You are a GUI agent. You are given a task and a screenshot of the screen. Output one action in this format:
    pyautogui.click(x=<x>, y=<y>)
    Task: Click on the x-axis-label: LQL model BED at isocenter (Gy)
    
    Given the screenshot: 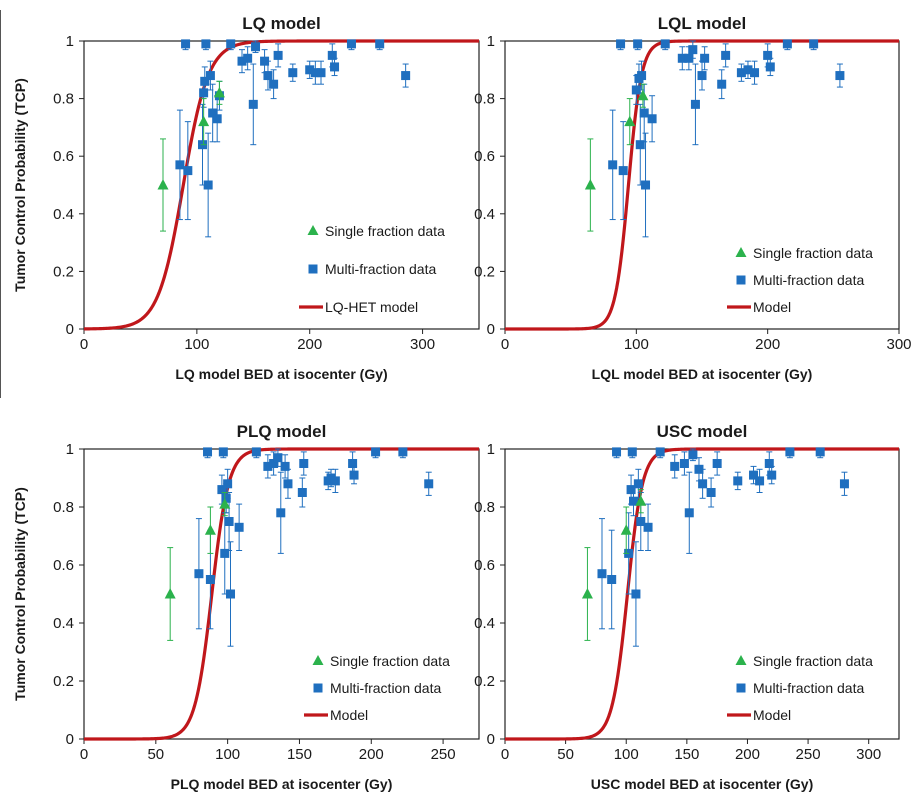 What is the action you would take?
    pyautogui.click(x=702, y=374)
    